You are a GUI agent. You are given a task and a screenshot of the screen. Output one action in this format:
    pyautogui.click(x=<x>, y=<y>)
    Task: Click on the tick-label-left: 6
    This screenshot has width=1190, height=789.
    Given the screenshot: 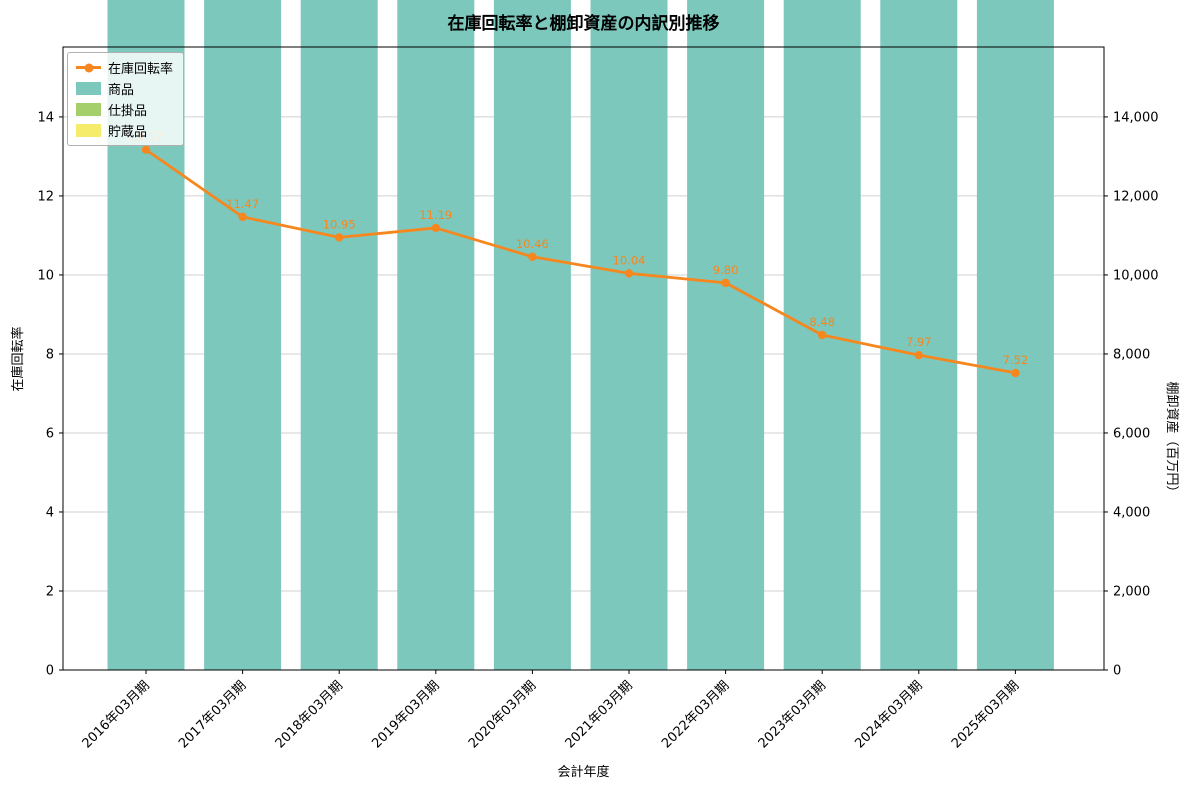 What is the action you would take?
    pyautogui.click(x=50, y=433)
    